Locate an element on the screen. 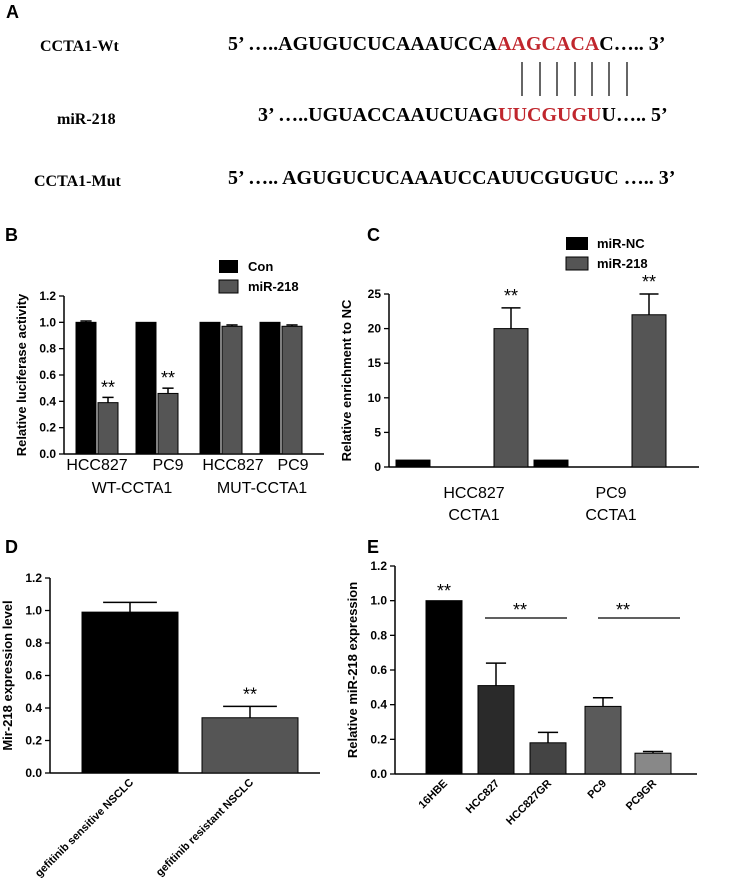  mut-label: CCTA1-Mut is located at coordinates (77, 181).